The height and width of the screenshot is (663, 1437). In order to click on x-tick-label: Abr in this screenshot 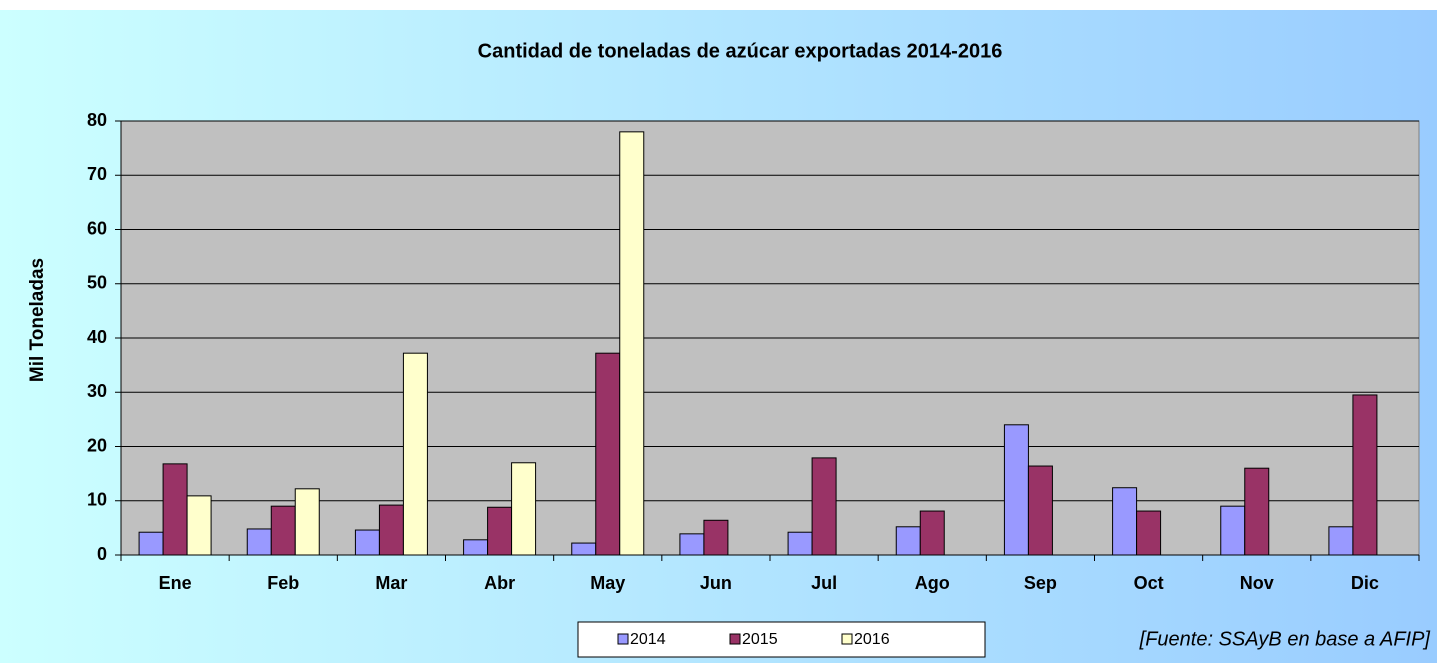, I will do `click(499, 583)`.